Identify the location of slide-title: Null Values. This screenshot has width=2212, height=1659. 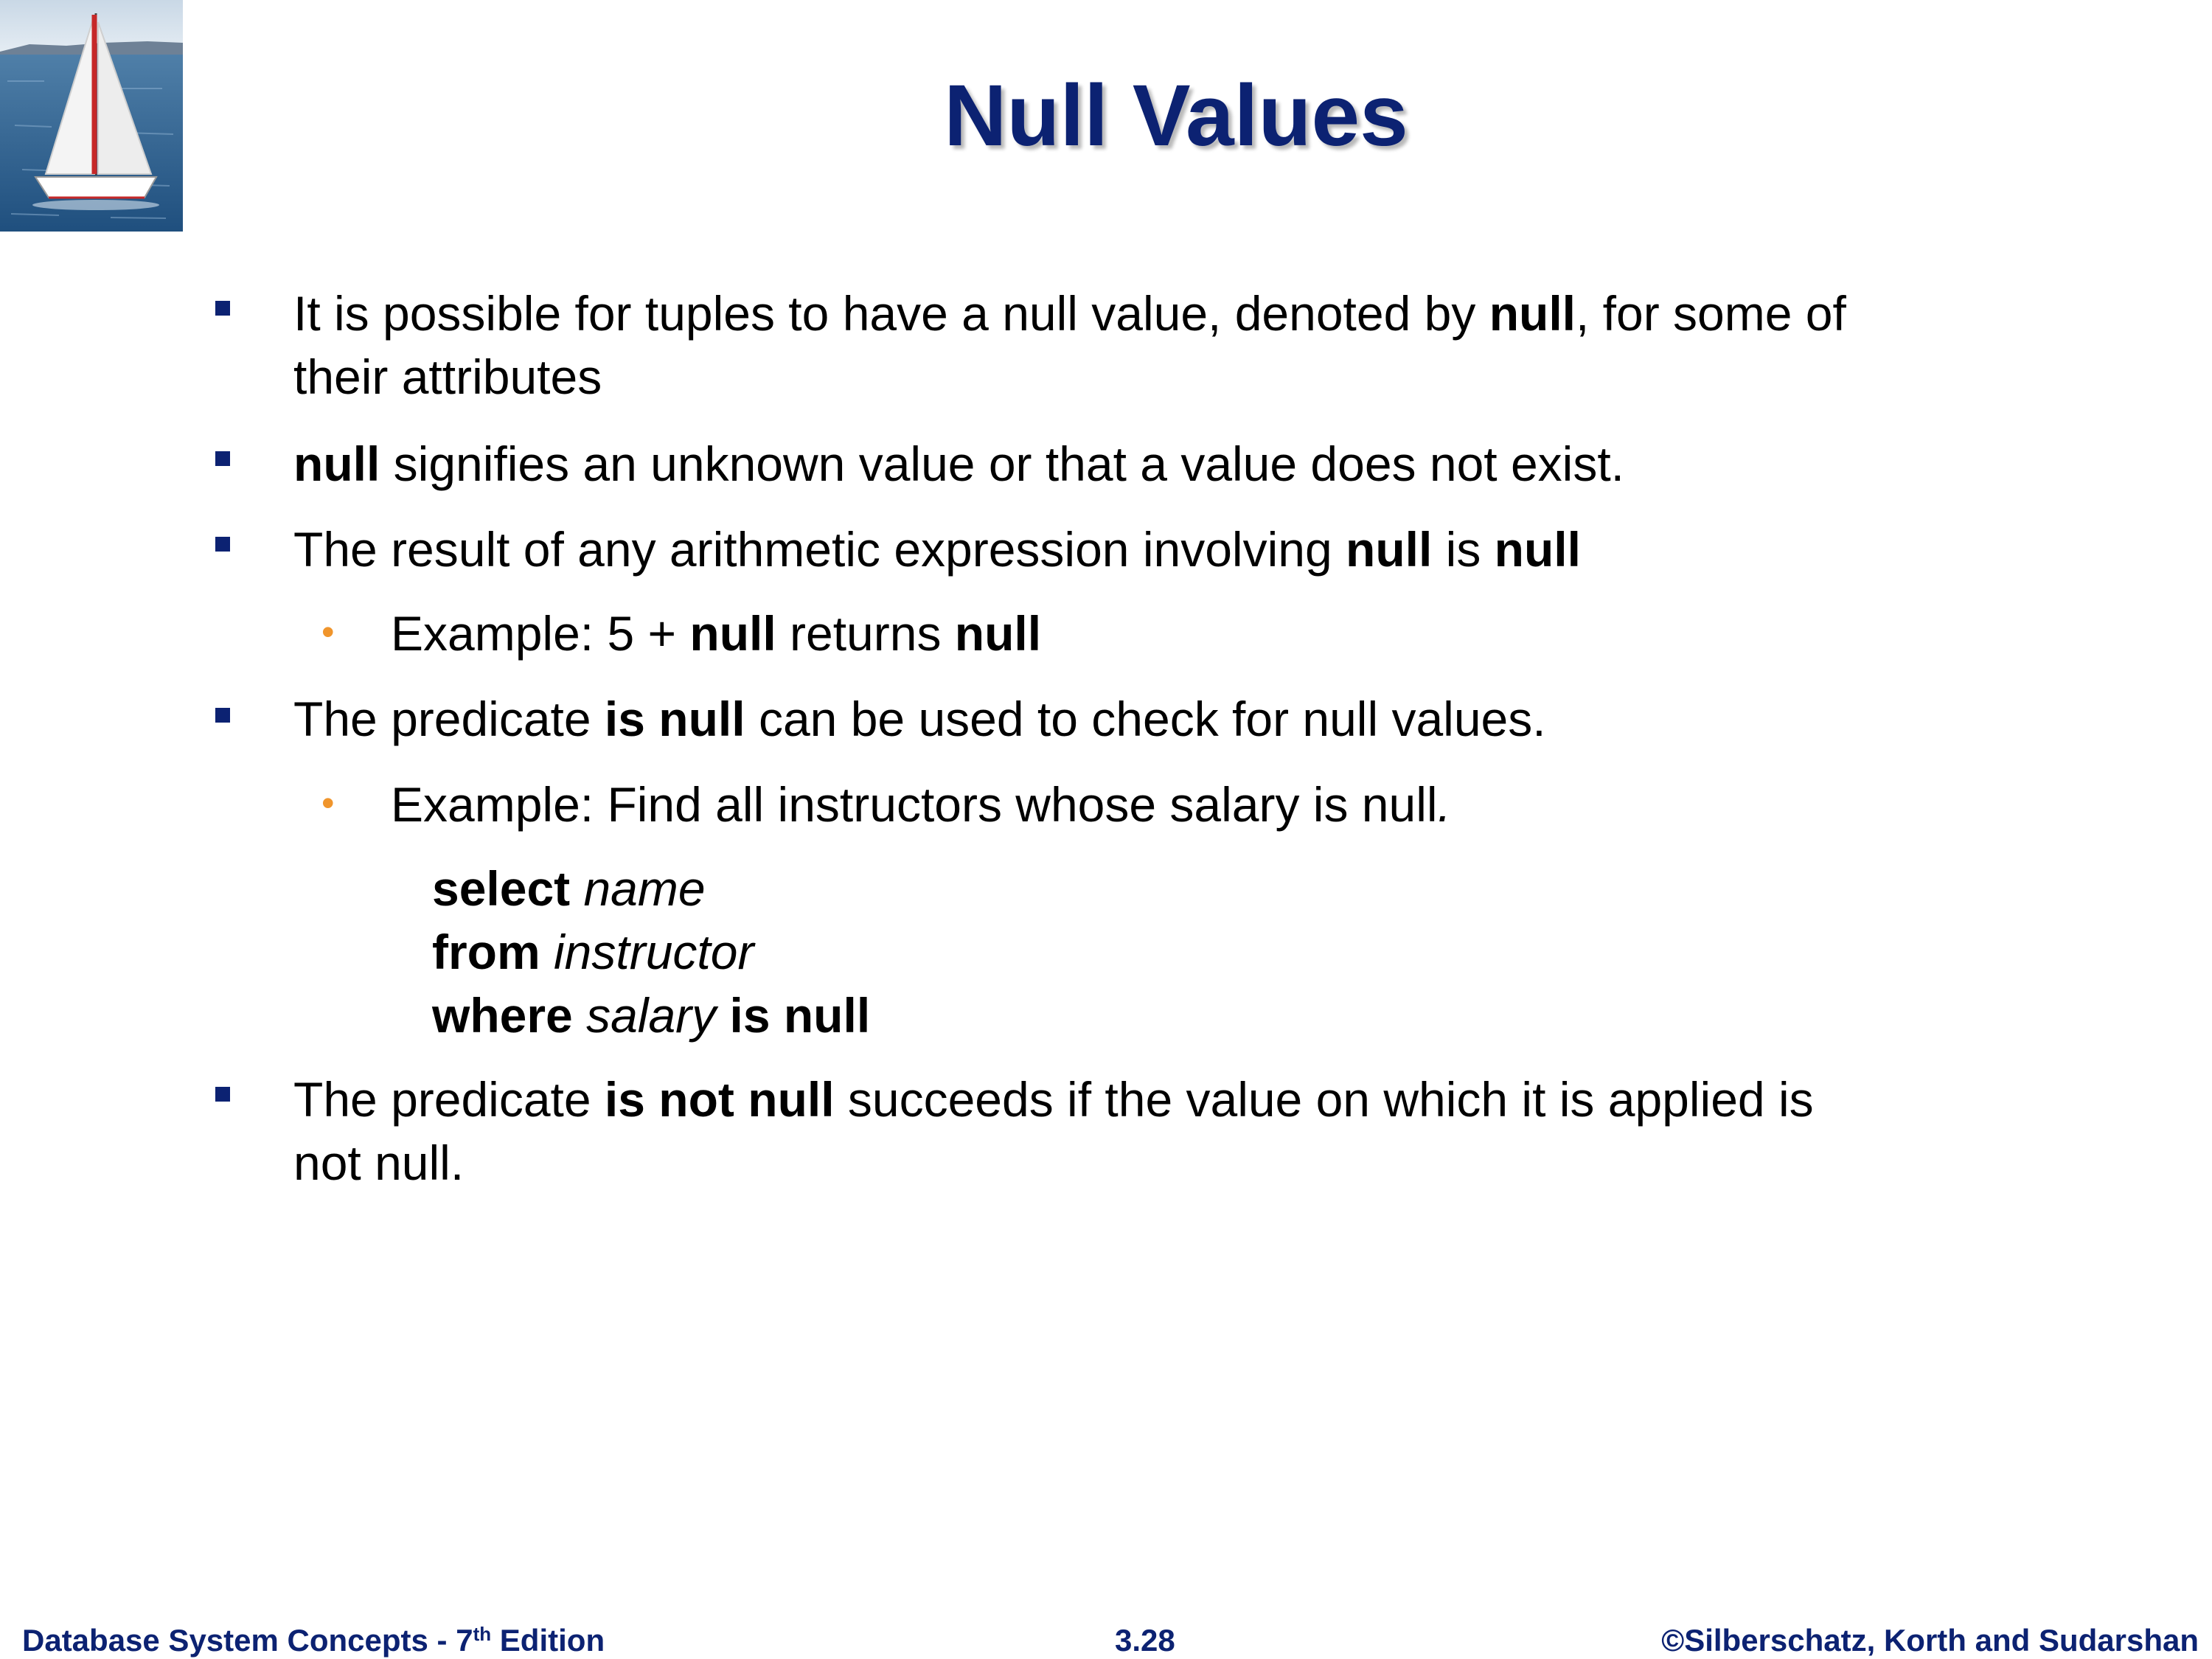
(1176, 115).